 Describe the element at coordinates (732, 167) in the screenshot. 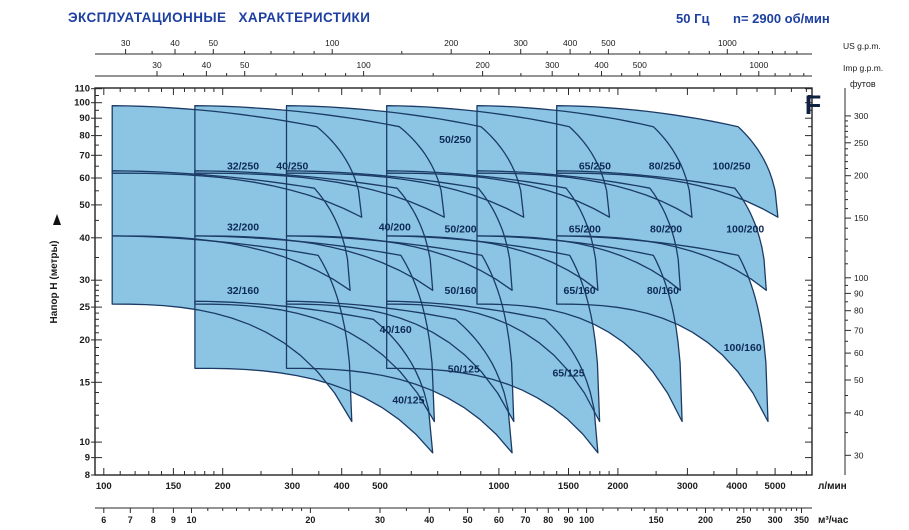

I see `region-label-100/250: 100/250` at that location.